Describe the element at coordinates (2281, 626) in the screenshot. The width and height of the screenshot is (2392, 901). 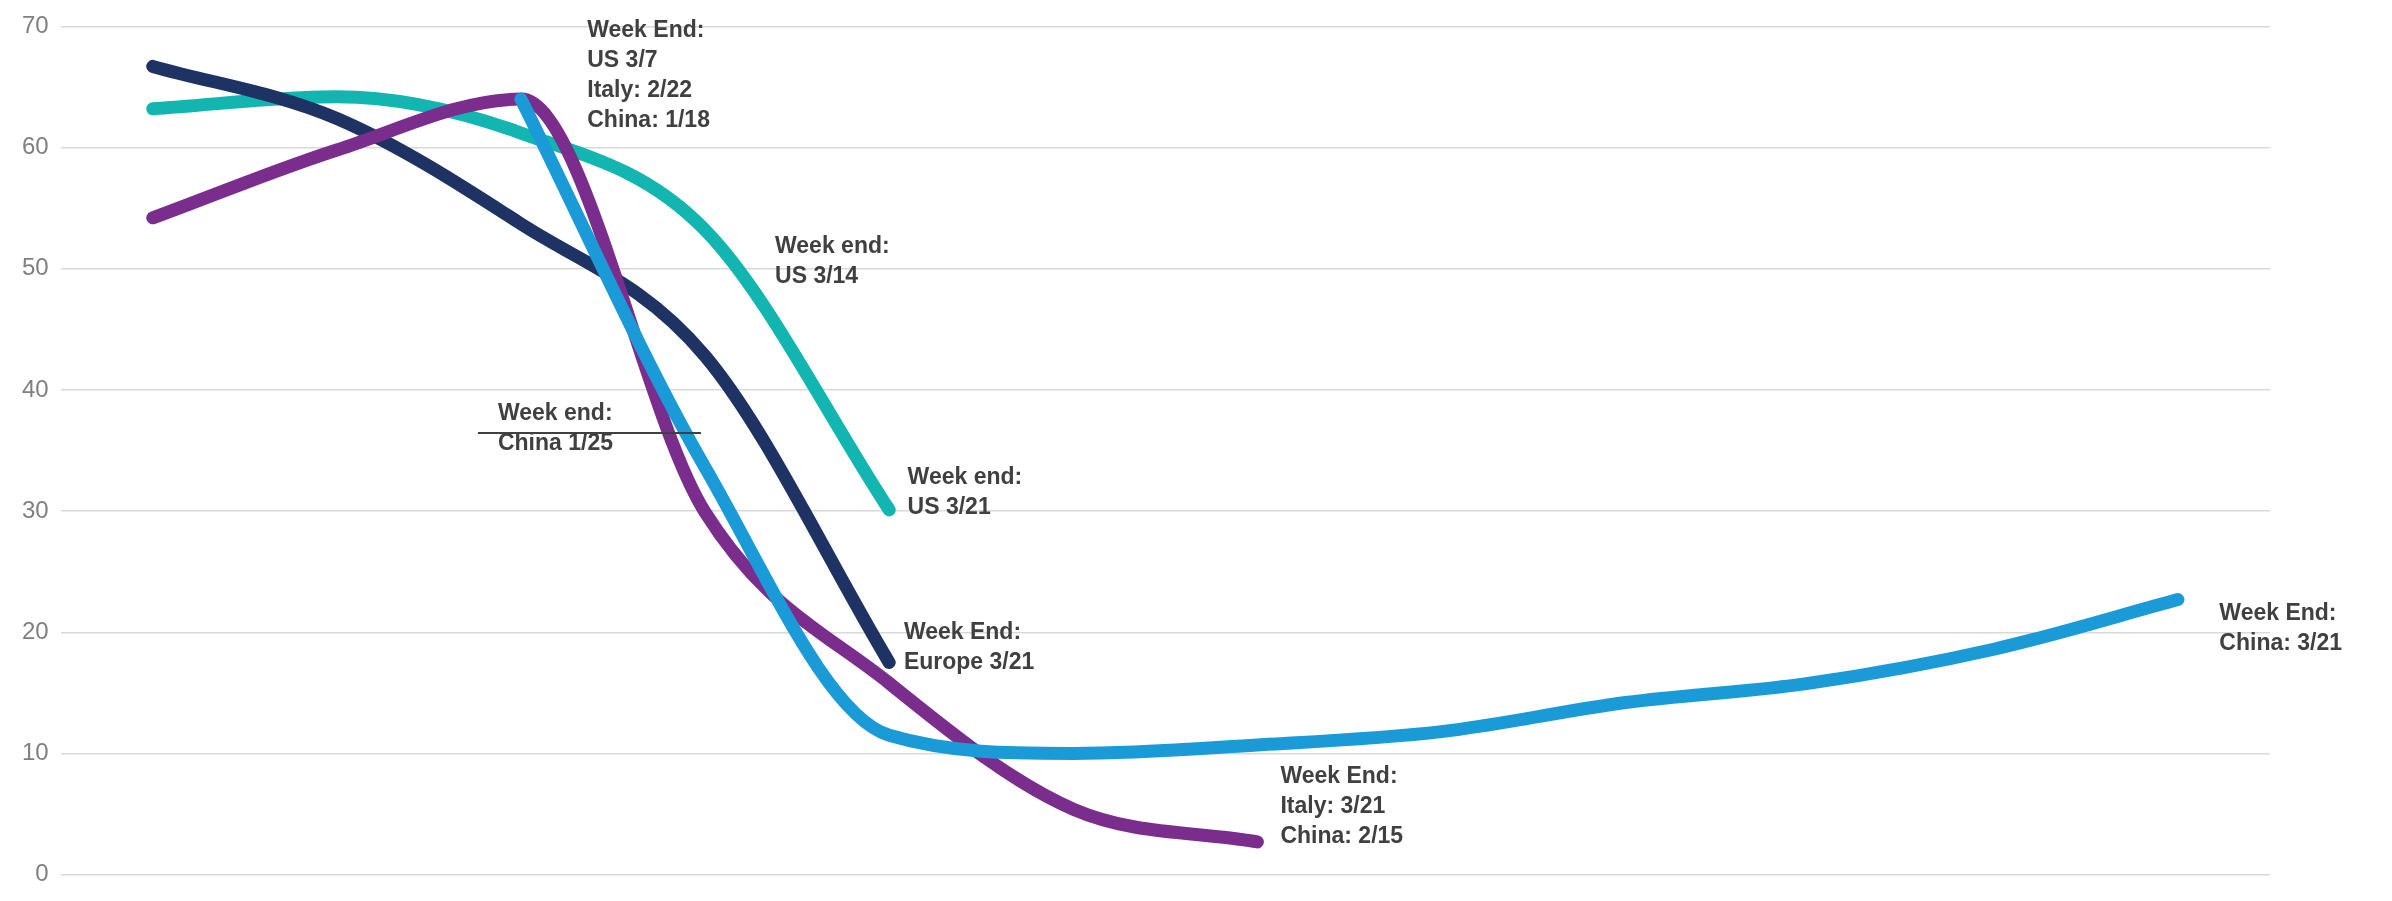
I see `annotation: Week End: China: 3/21` at that location.